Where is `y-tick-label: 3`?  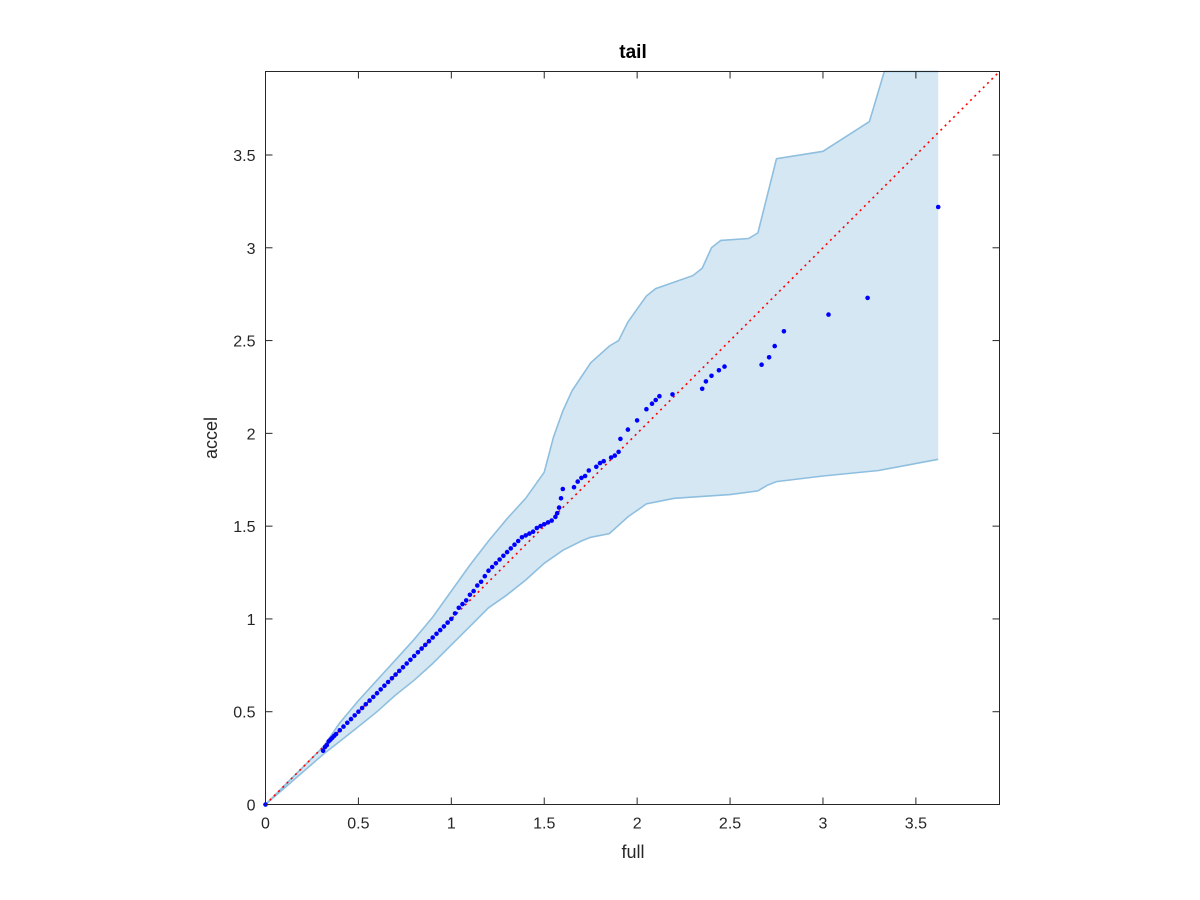 y-tick-label: 3 is located at coordinates (251, 249).